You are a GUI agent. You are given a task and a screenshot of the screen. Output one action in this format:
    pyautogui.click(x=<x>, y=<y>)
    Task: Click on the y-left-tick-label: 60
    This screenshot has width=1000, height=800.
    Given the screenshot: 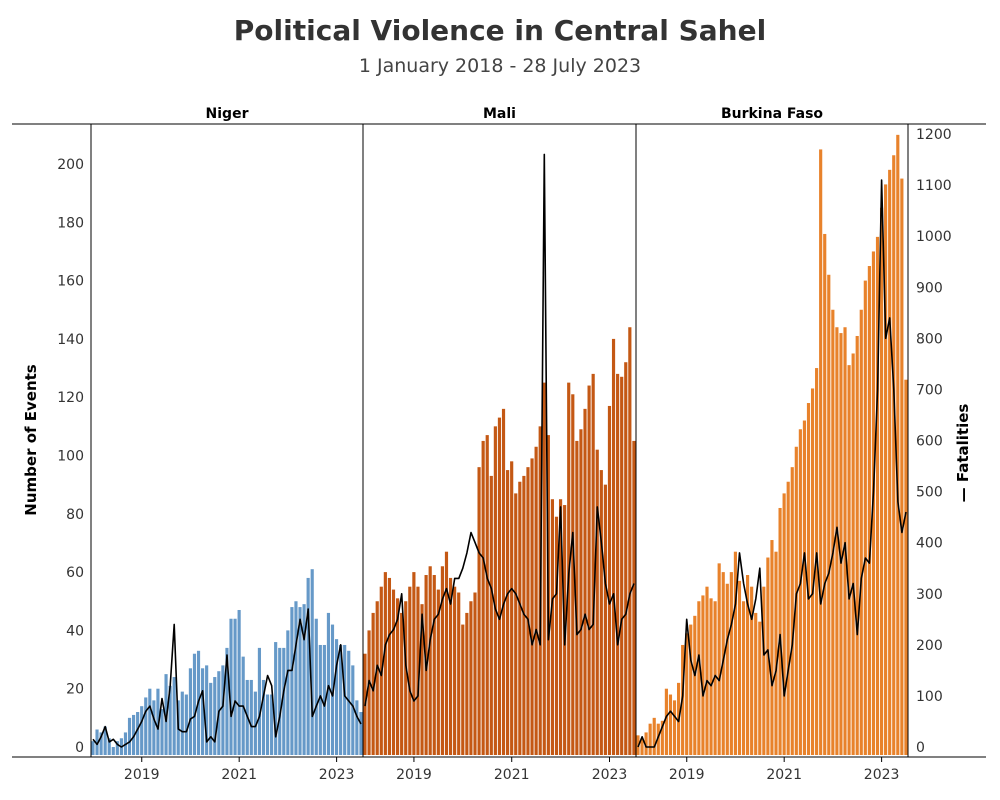 What is the action you would take?
    pyautogui.click(x=75, y=573)
    